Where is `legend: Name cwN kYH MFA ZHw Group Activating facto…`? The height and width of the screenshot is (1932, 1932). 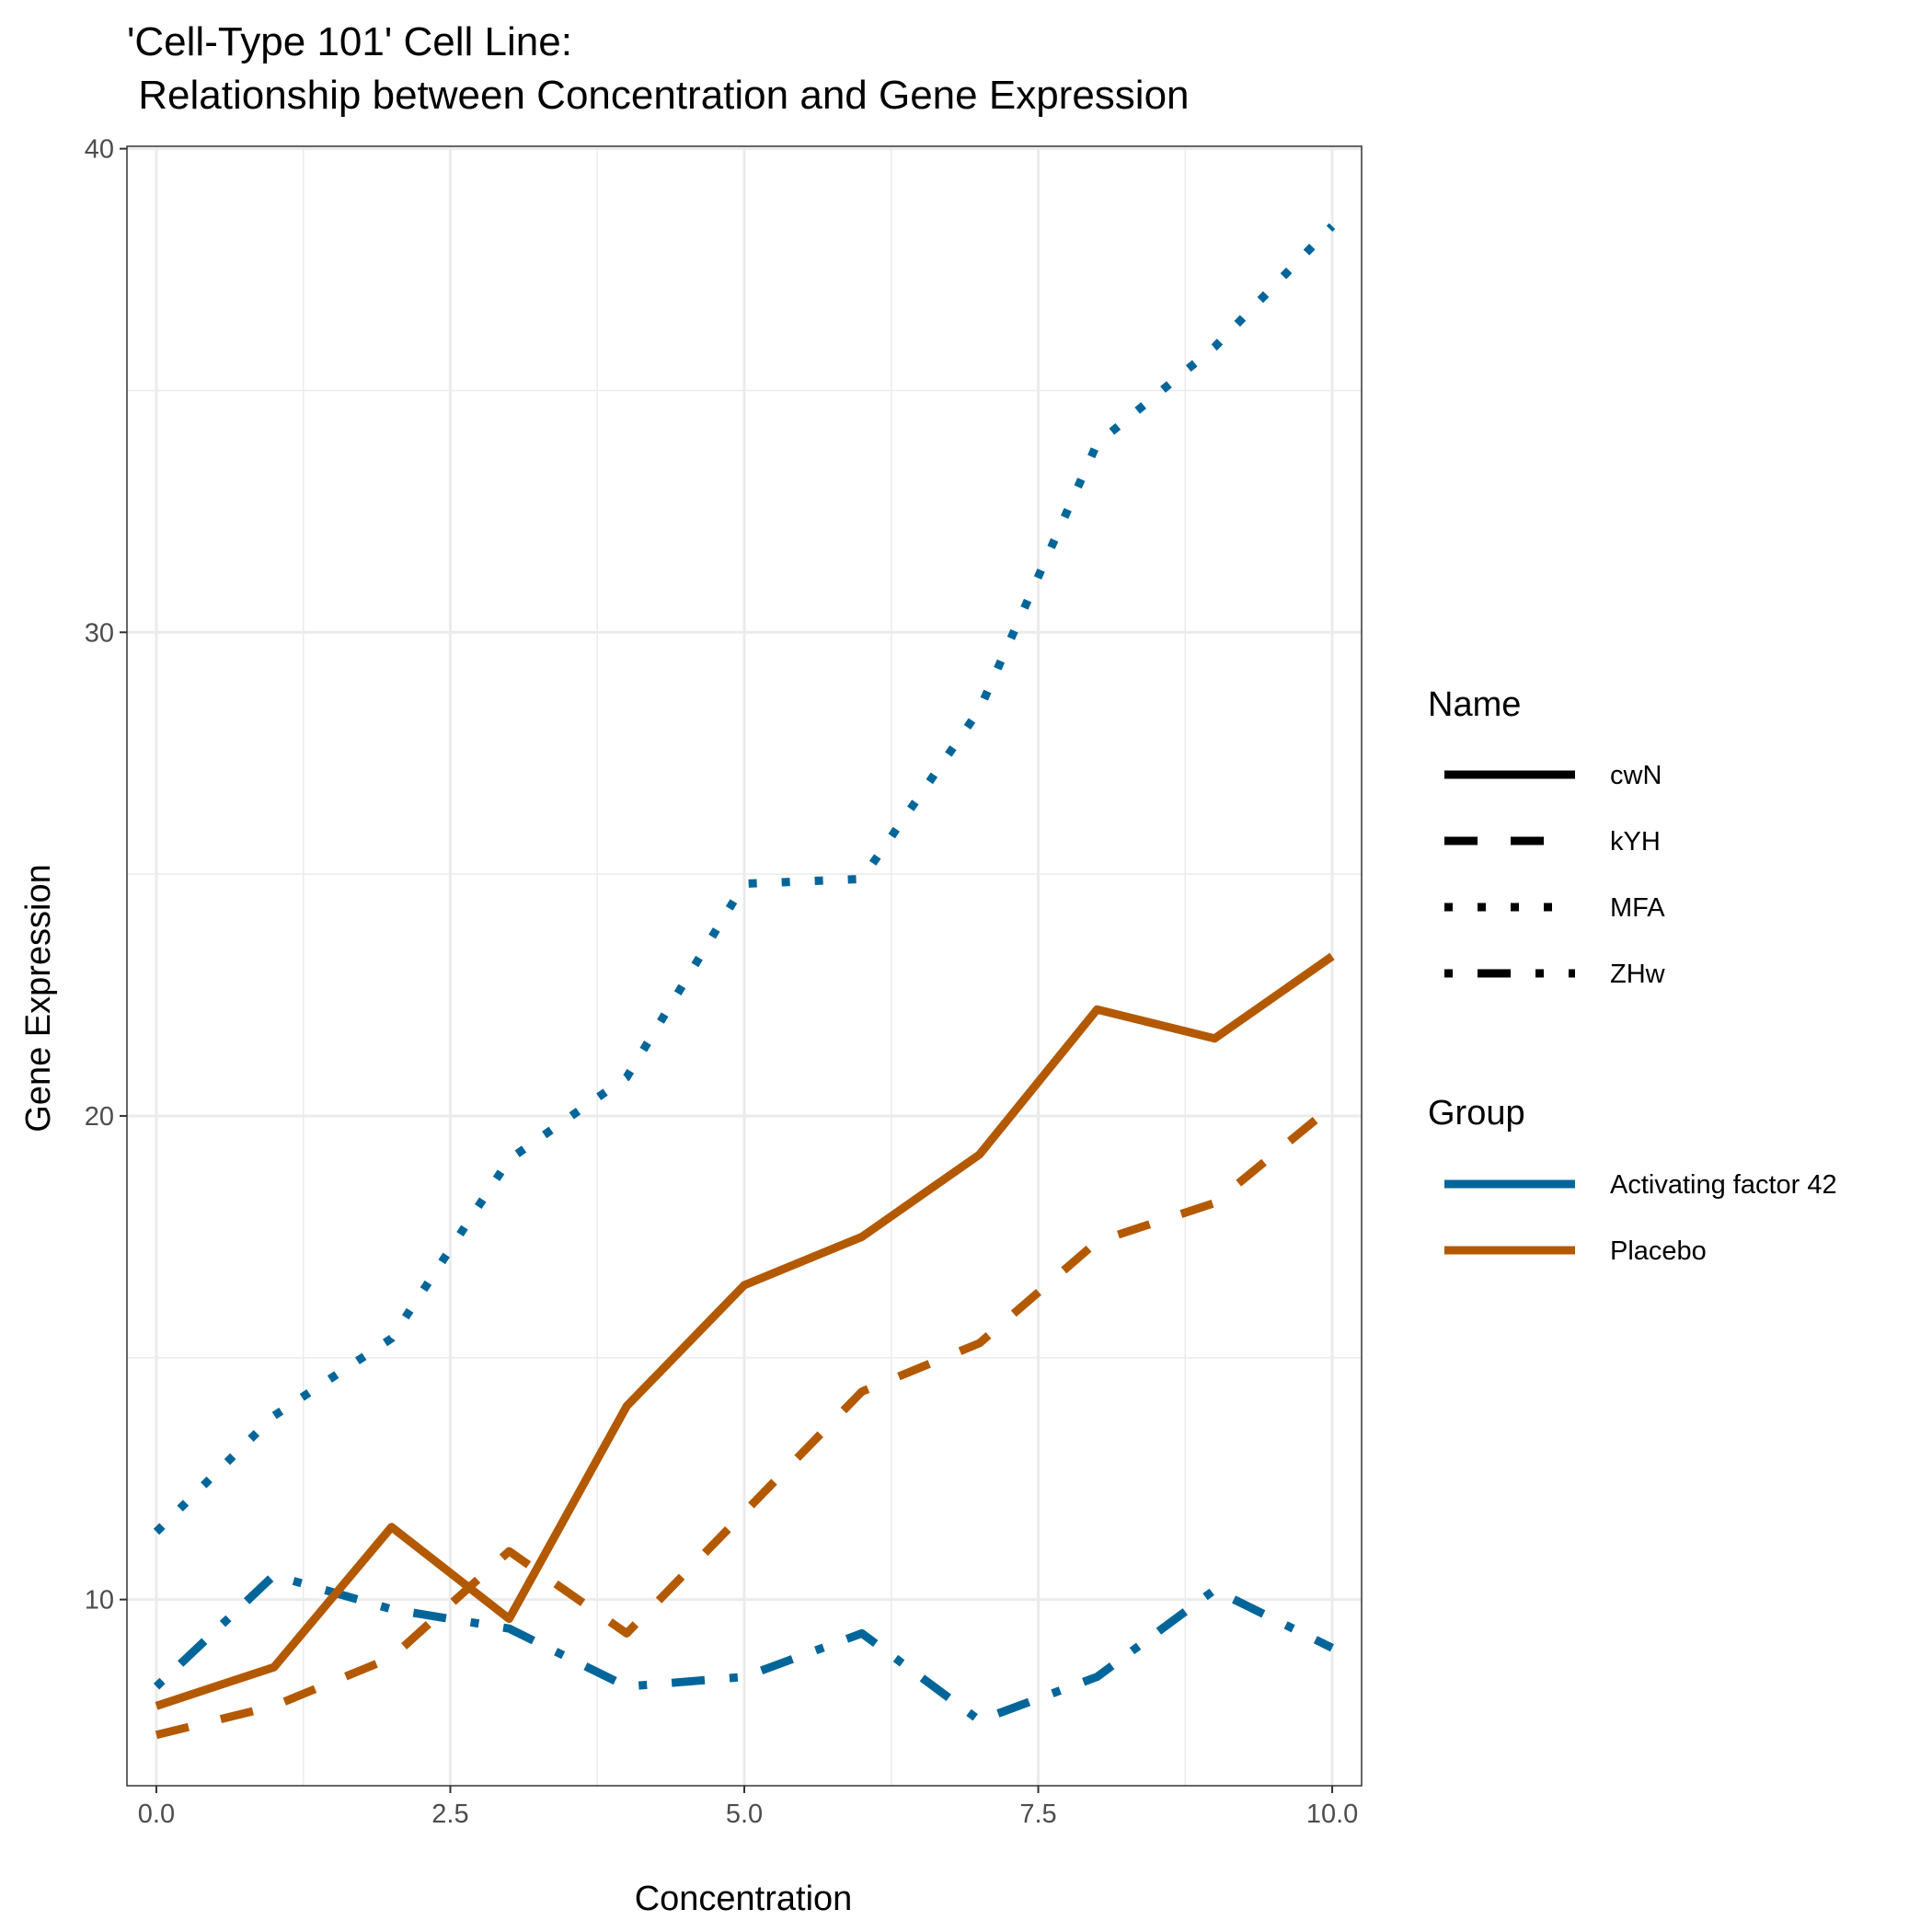
legend: Name cwN kYH MFA ZHw Group Activating facto… is located at coordinates (1632, 975).